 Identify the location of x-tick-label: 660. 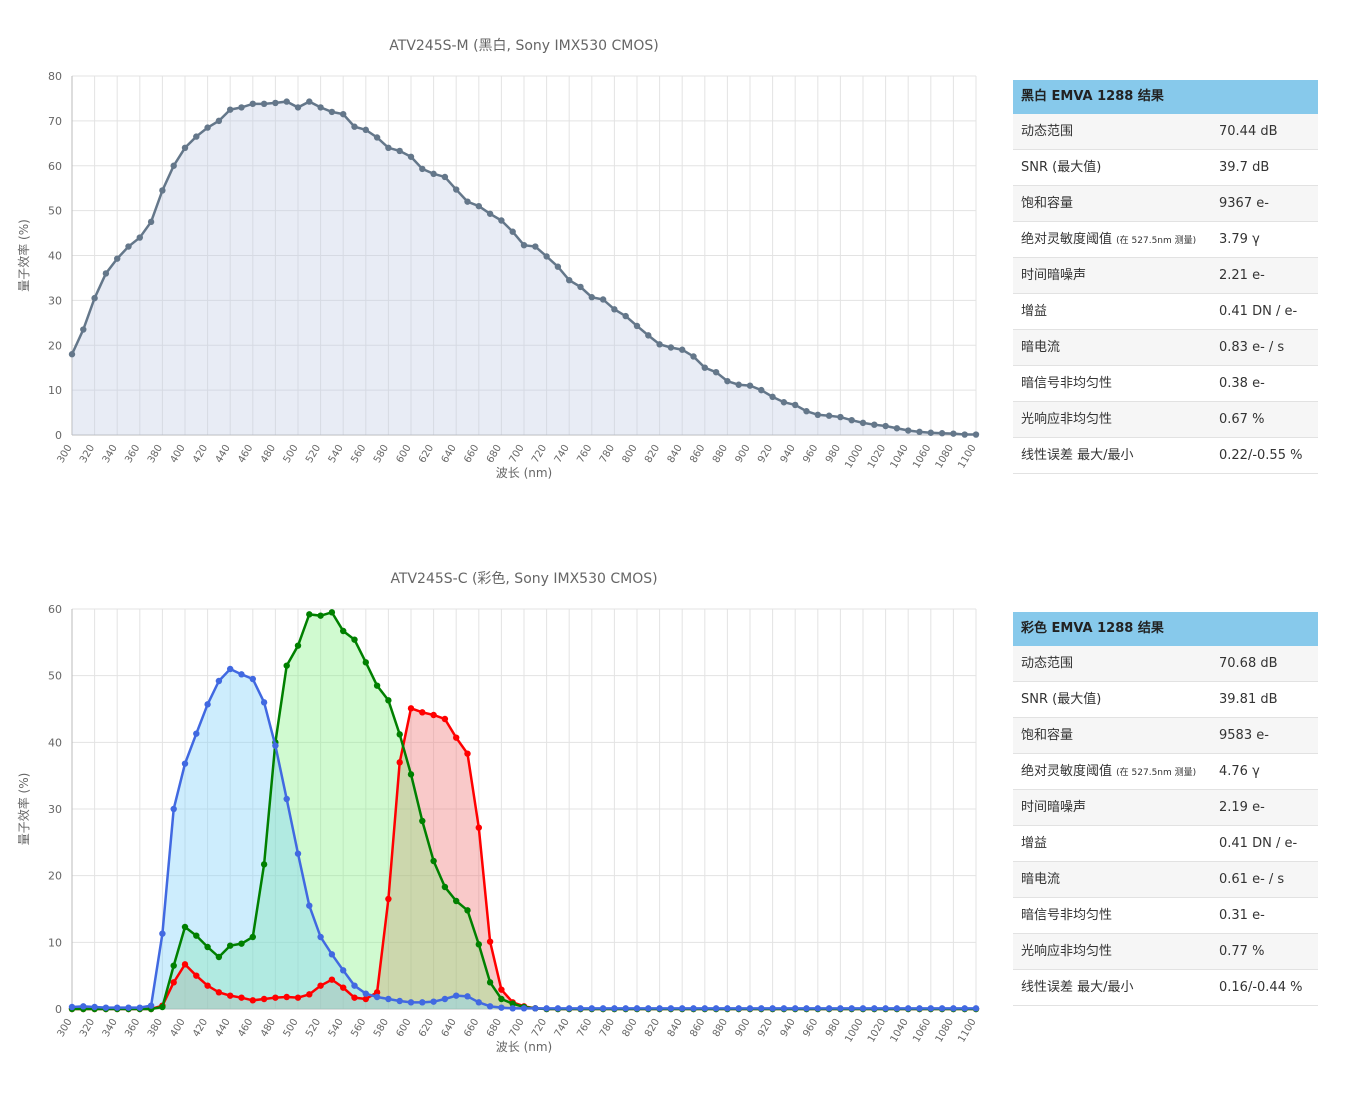
(471, 454).